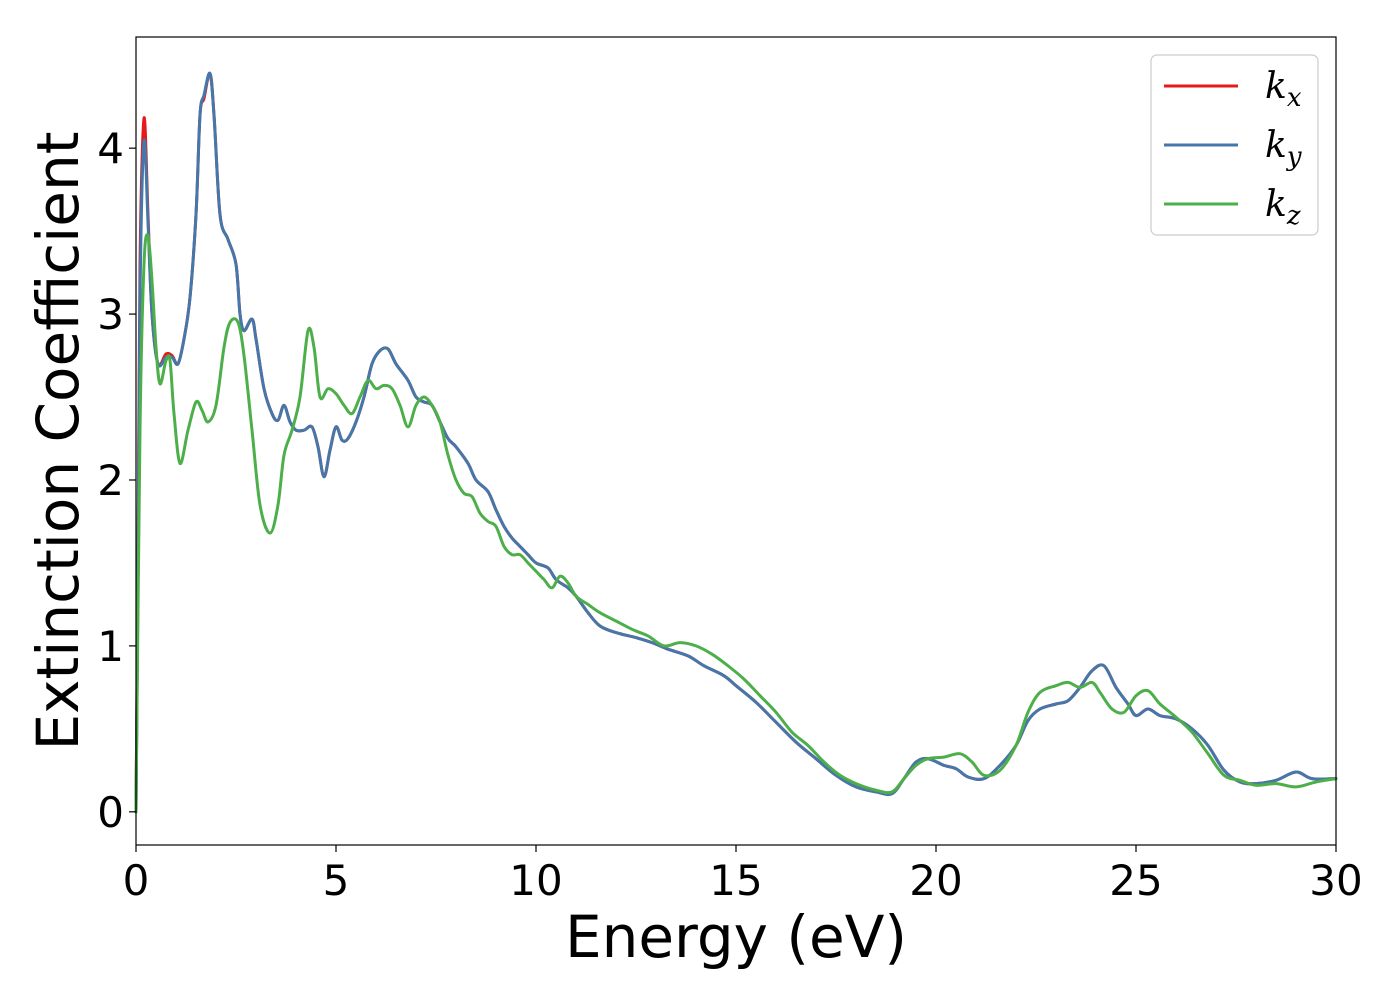 This screenshot has height=1000, width=1400. What do you see at coordinates (1283, 148) in the screenshot?
I see `legend-label-ky: ky` at bounding box center [1283, 148].